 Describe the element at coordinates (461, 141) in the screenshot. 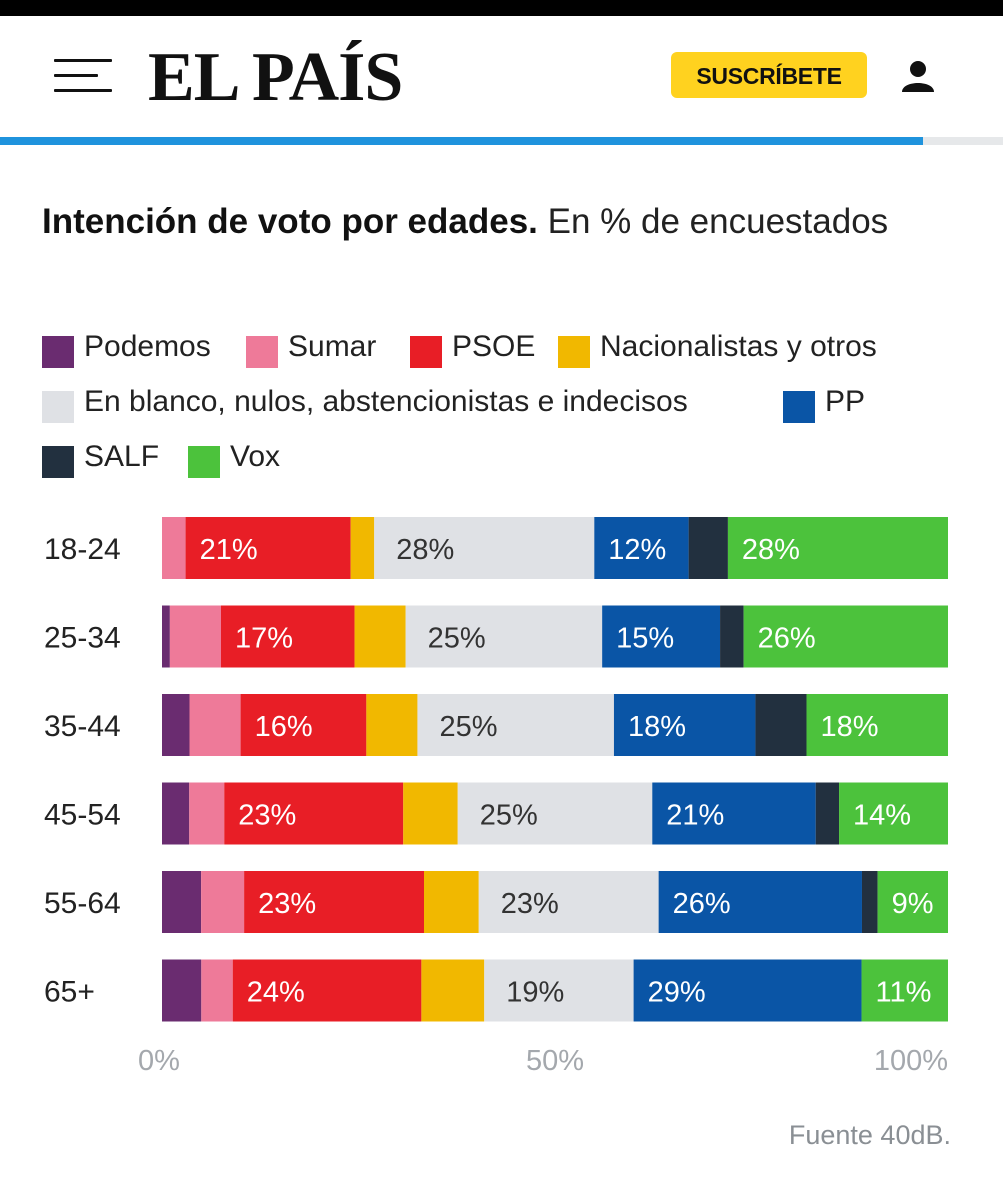

I see `reading-progress-fill` at that location.